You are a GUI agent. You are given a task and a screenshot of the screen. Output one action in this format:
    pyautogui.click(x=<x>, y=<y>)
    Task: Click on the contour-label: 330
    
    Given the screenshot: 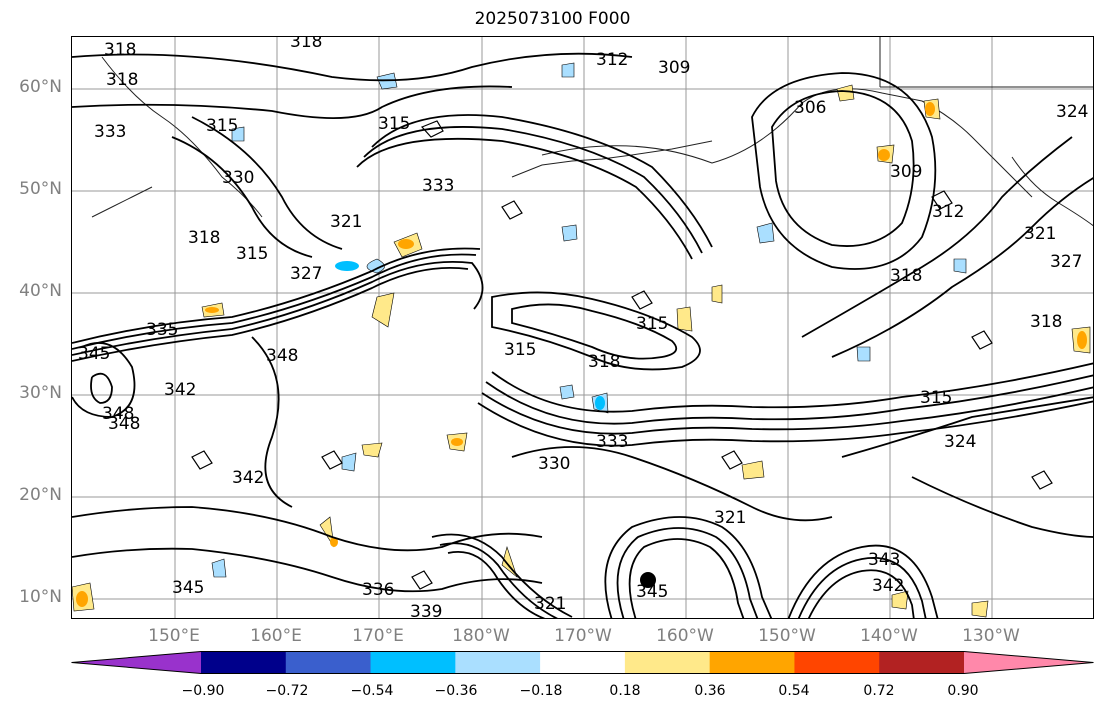 What is the action you would take?
    pyautogui.click(x=238, y=178)
    